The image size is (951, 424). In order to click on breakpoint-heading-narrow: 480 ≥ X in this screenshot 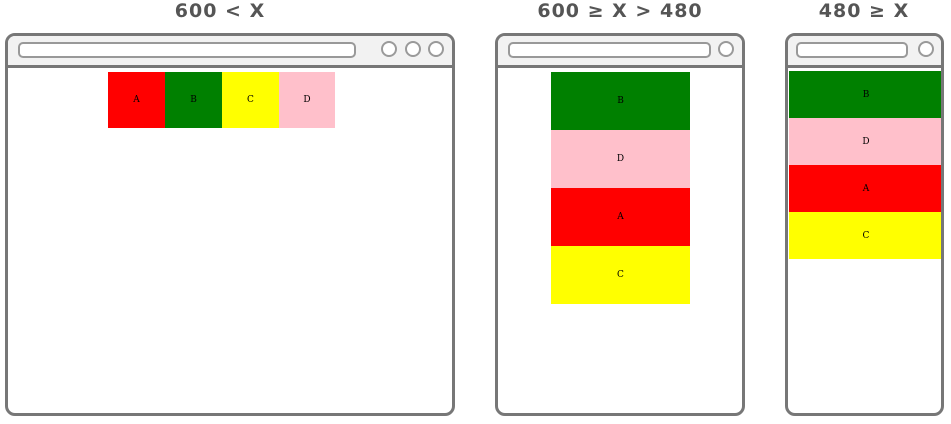, I will do `click(864, 11)`.